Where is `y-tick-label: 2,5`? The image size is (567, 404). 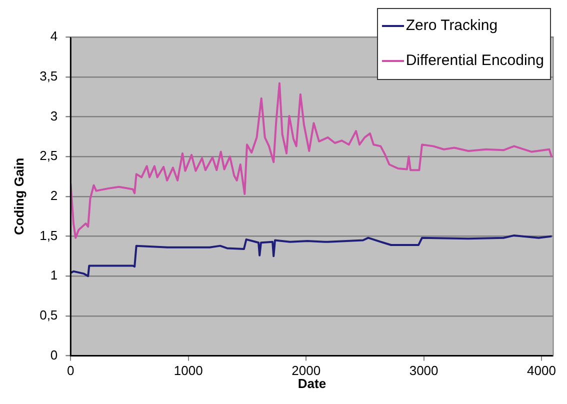 y-tick-label: 2,5 is located at coordinates (49, 156).